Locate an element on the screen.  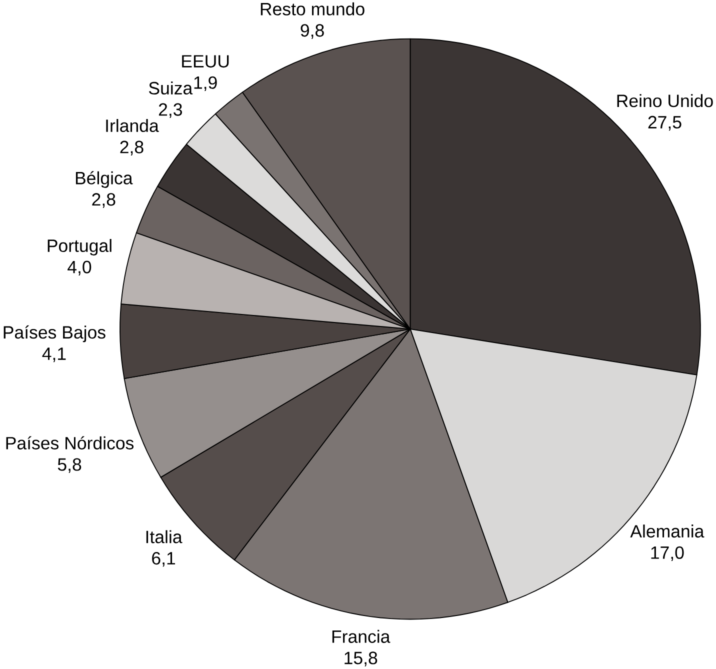
data-label: 15,8 is located at coordinates (361, 659).